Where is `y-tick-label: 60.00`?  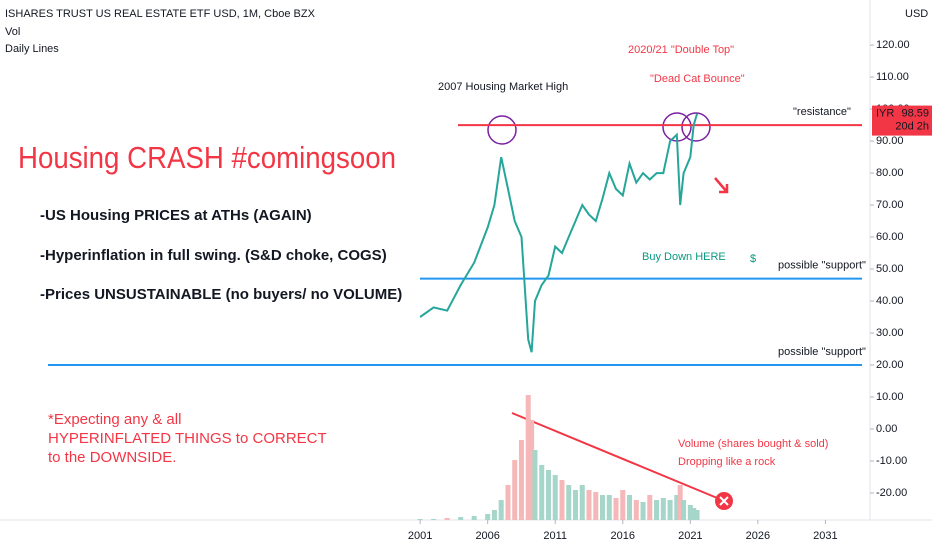 y-tick-label: 60.00 is located at coordinates (890, 237).